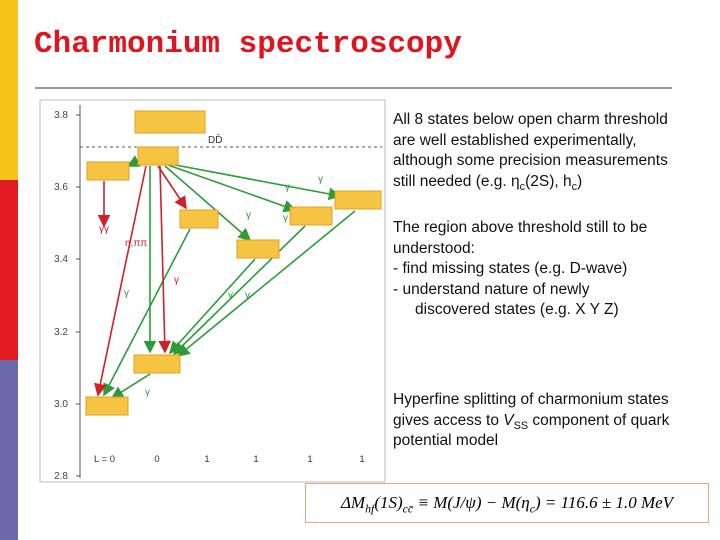  Describe the element at coordinates (531, 399) in the screenshot. I see `text-run: Hyperfine splitting of charmonium states` at that location.